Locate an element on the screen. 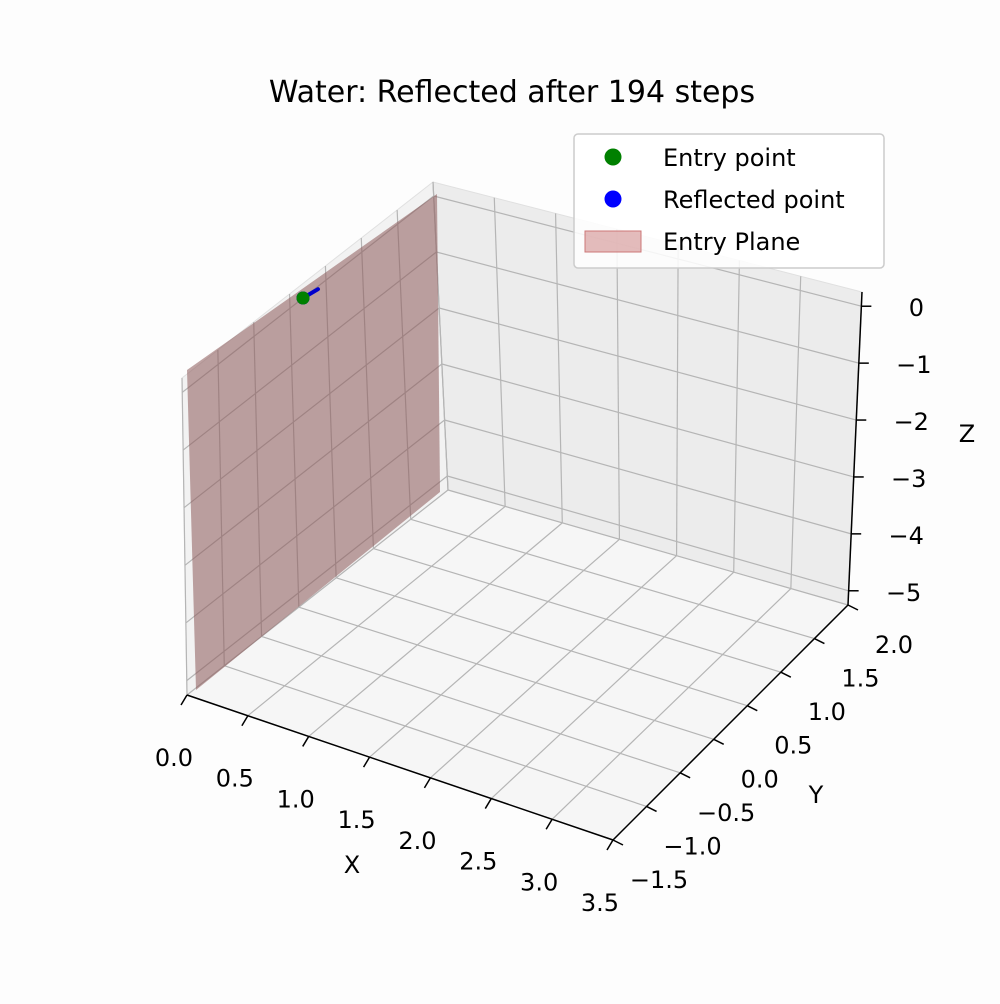 This screenshot has height=1004, width=1000. x-tick-label: 3.5 is located at coordinates (600, 903).